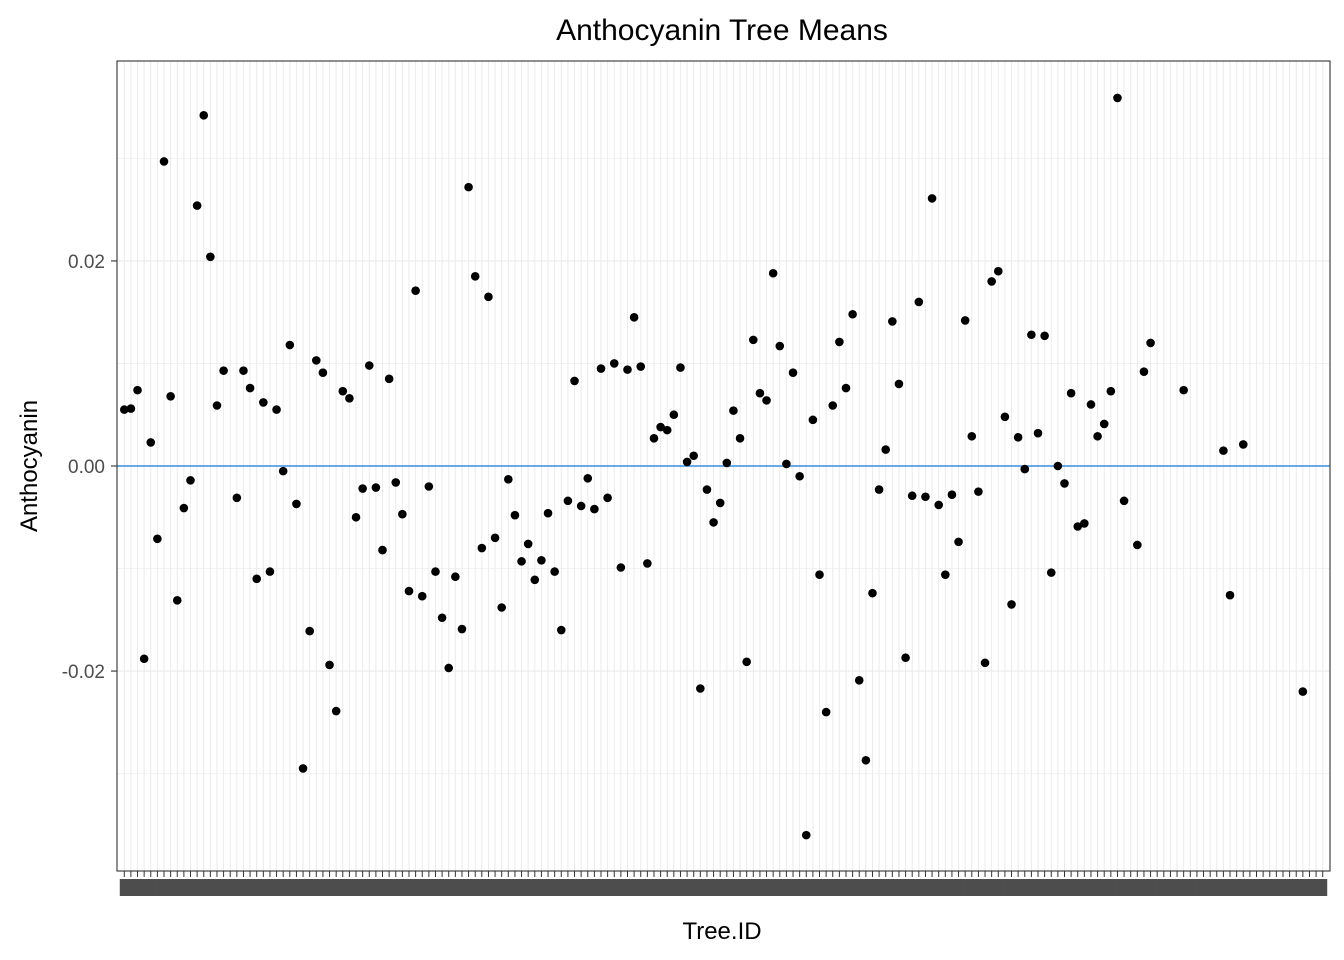 Image resolution: width=1344 pixels, height=960 pixels. Describe the element at coordinates (86, 262) in the screenshot. I see `y-tick-label: 0.02` at that location.